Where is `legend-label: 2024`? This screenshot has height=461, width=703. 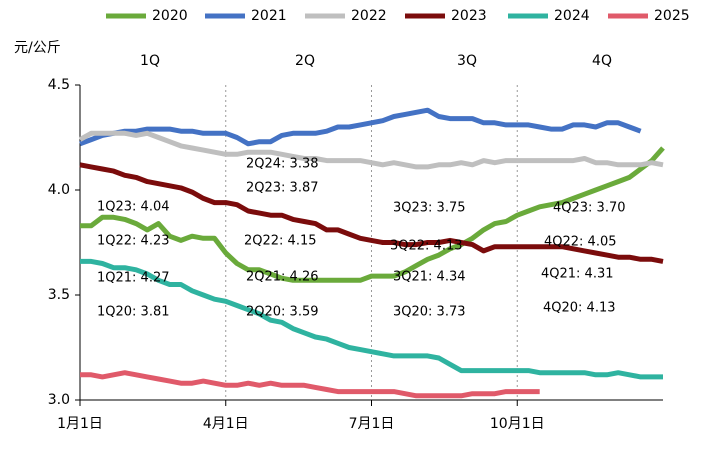 legend-label: 2024 is located at coordinates (572, 16).